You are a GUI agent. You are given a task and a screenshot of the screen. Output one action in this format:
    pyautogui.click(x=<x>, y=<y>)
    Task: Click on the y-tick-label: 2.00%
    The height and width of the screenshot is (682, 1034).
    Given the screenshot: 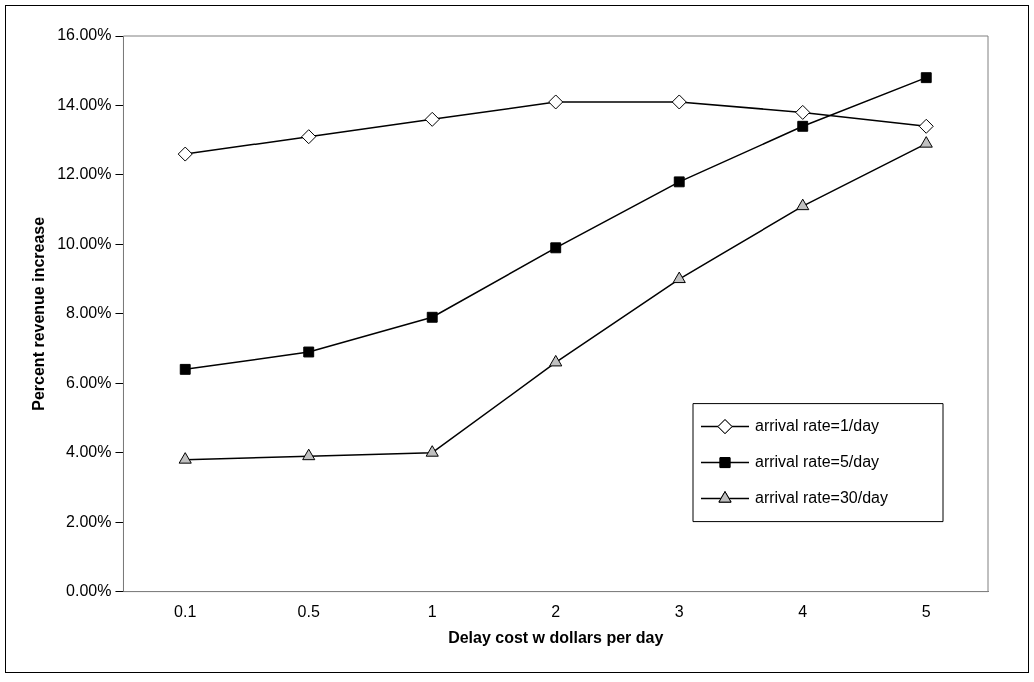 What is the action you would take?
    pyautogui.click(x=89, y=521)
    